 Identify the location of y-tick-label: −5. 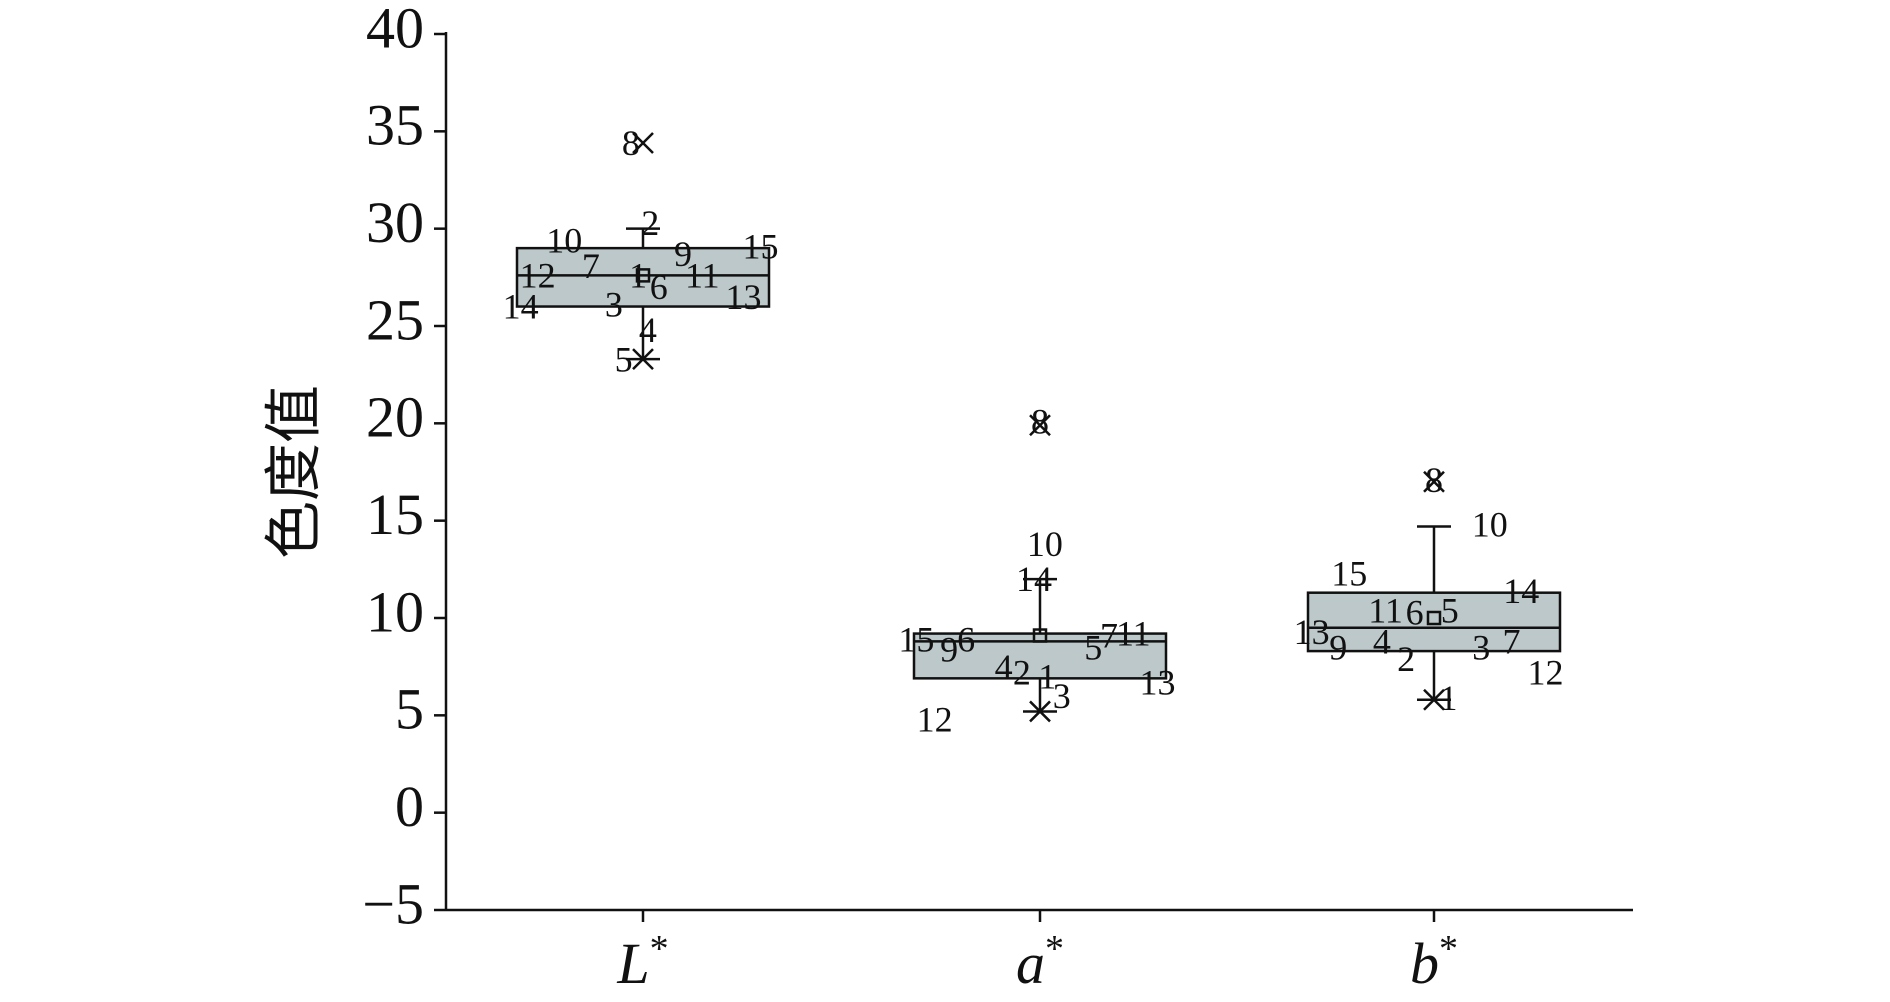
(393, 903).